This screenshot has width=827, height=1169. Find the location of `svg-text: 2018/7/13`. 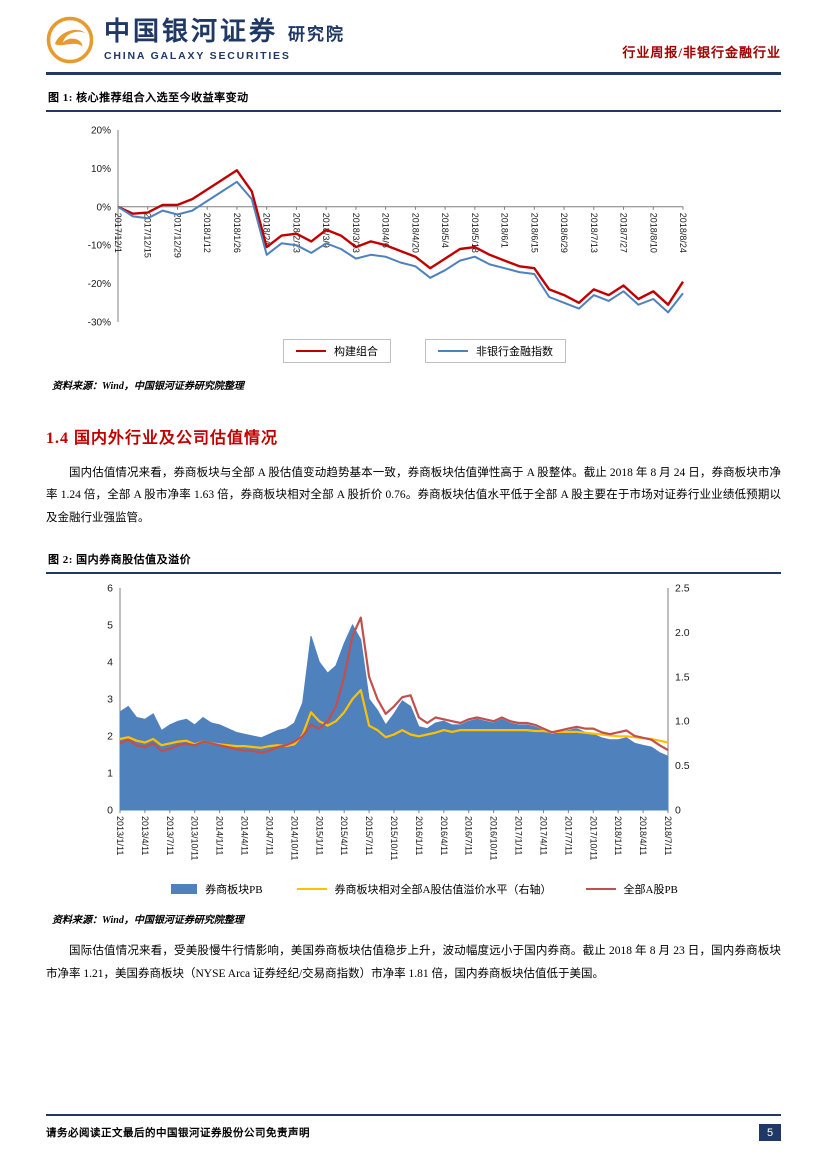

svg-text: 2018/7/13 is located at coordinates (594, 233).